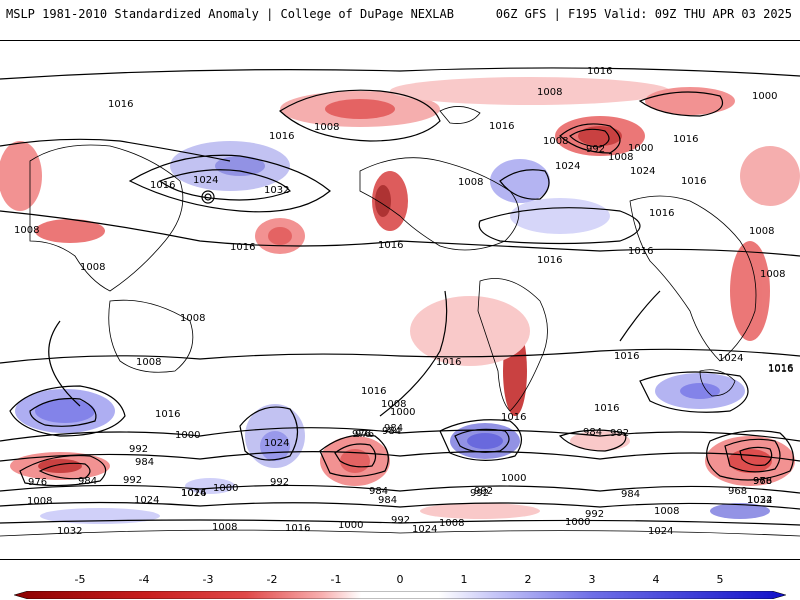 The width and height of the screenshot is (800, 600). Describe the element at coordinates (144, 579) in the screenshot. I see `colorbar-tick: -4` at that location.